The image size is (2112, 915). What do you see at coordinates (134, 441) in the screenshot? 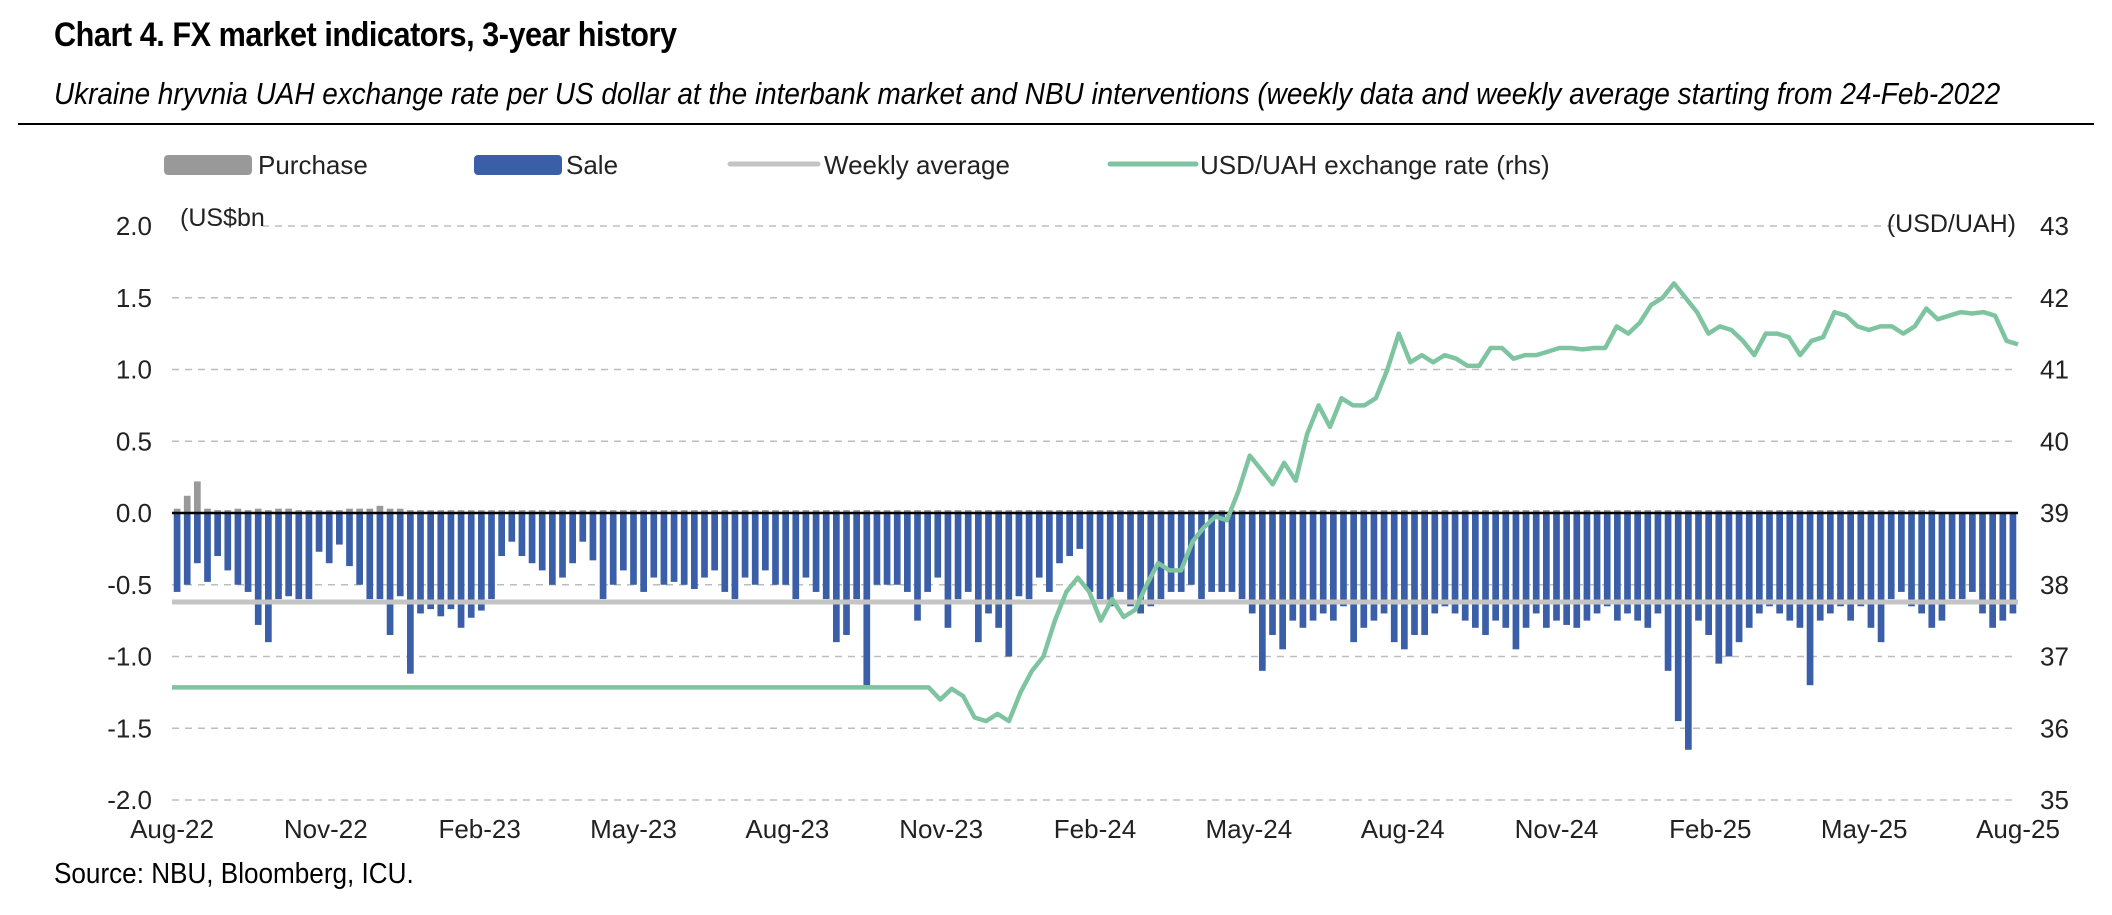
I see `left-tick-label: 0.5` at bounding box center [134, 441].